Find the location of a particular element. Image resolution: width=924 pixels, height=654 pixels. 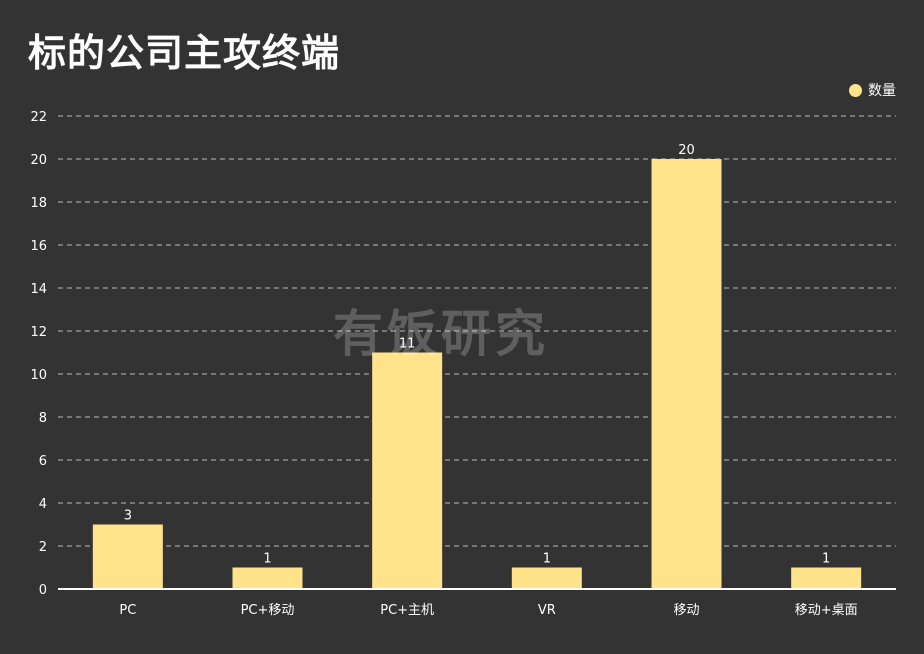

y-tick-label: 12 is located at coordinates (38, 332).